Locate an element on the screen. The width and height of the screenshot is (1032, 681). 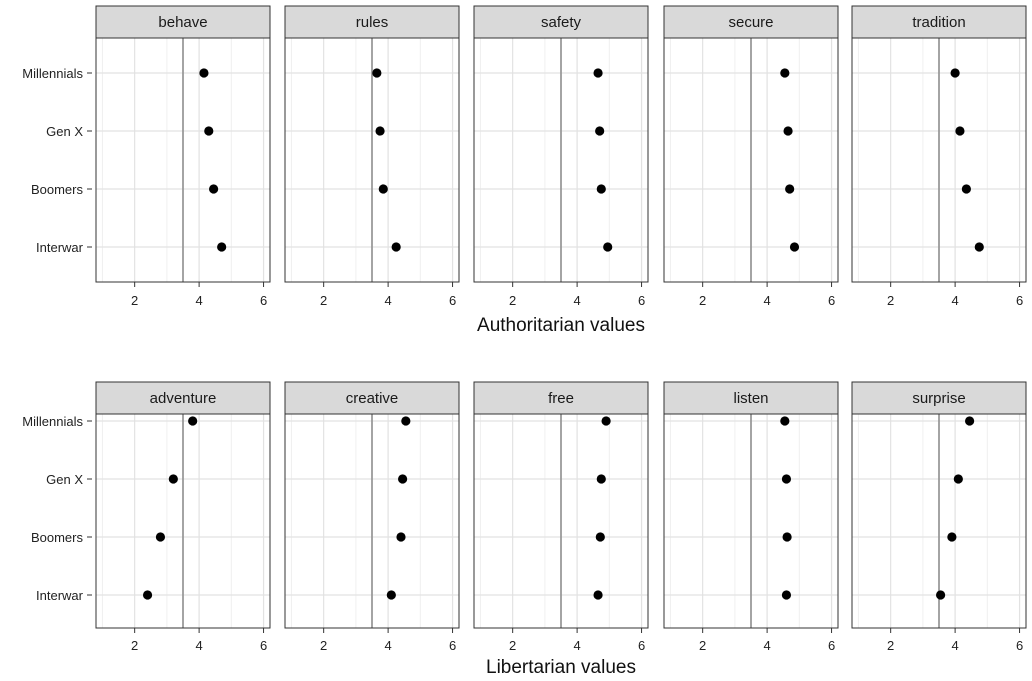
facet-strip-label: secure is located at coordinates (750, 22).